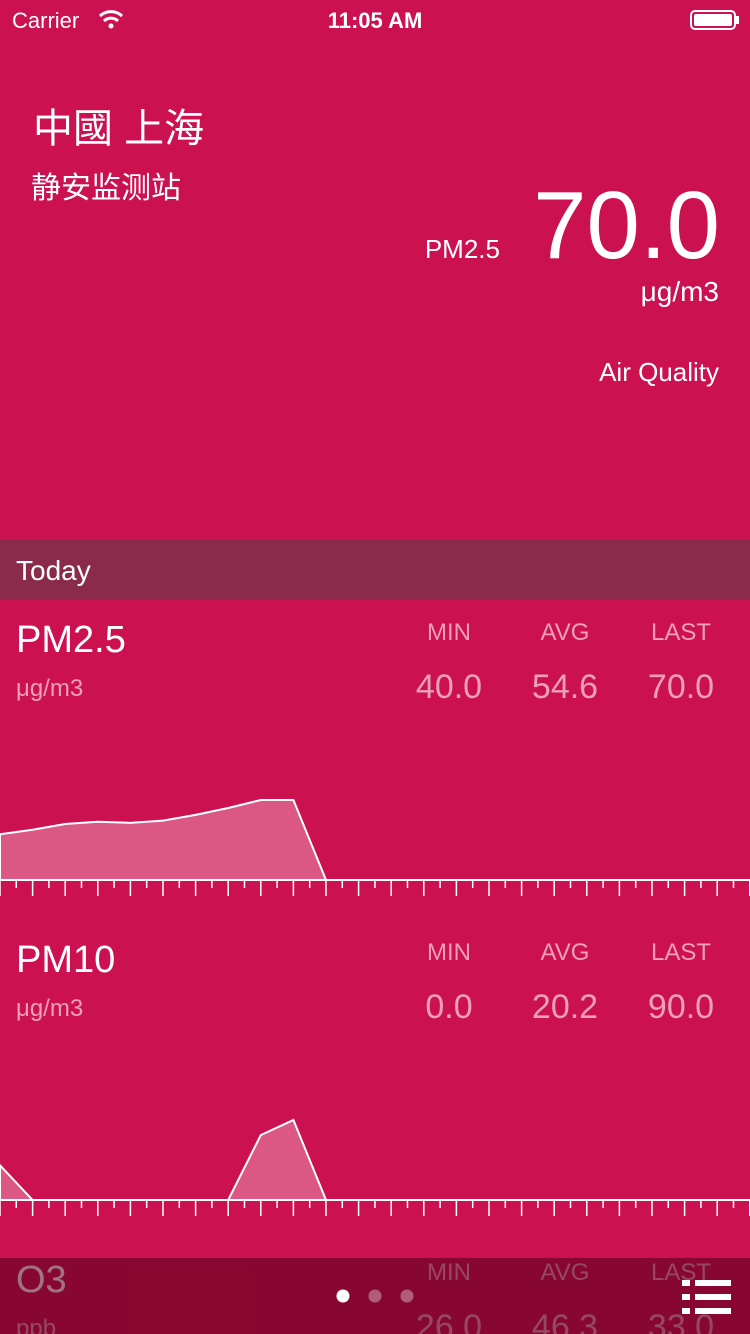  What do you see at coordinates (111, 16) in the screenshot?
I see `wifi-icon` at bounding box center [111, 16].